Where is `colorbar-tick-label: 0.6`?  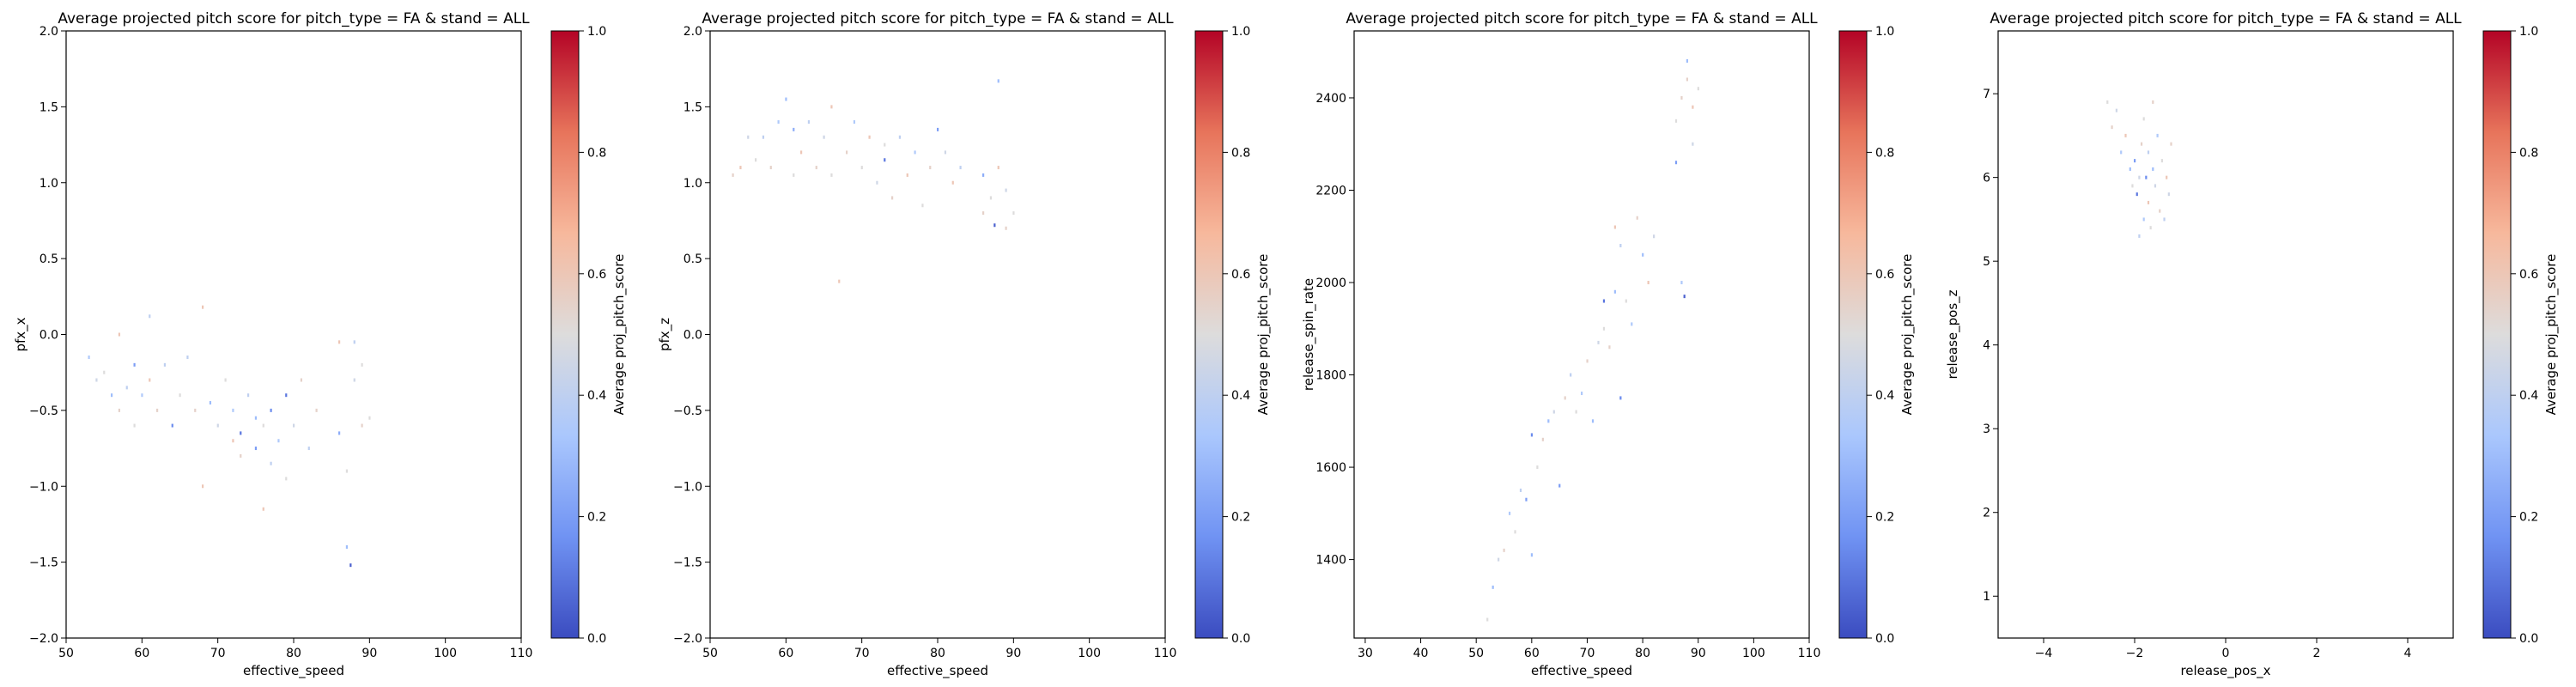
colorbar-tick-label: 0.6 is located at coordinates (2529, 275).